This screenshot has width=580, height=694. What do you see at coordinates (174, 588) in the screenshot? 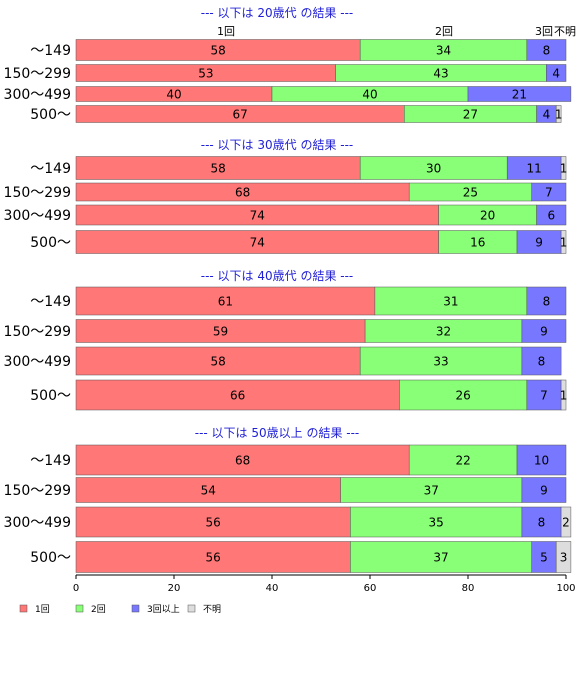
I see `x-tick-label: 20` at bounding box center [174, 588].